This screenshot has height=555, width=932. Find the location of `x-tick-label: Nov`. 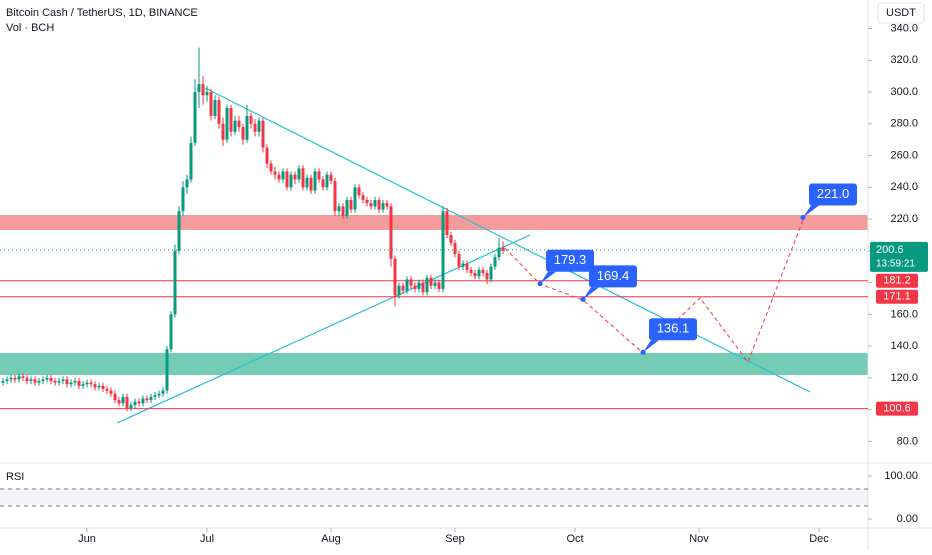

x-tick-label: Nov is located at coordinates (699, 539).